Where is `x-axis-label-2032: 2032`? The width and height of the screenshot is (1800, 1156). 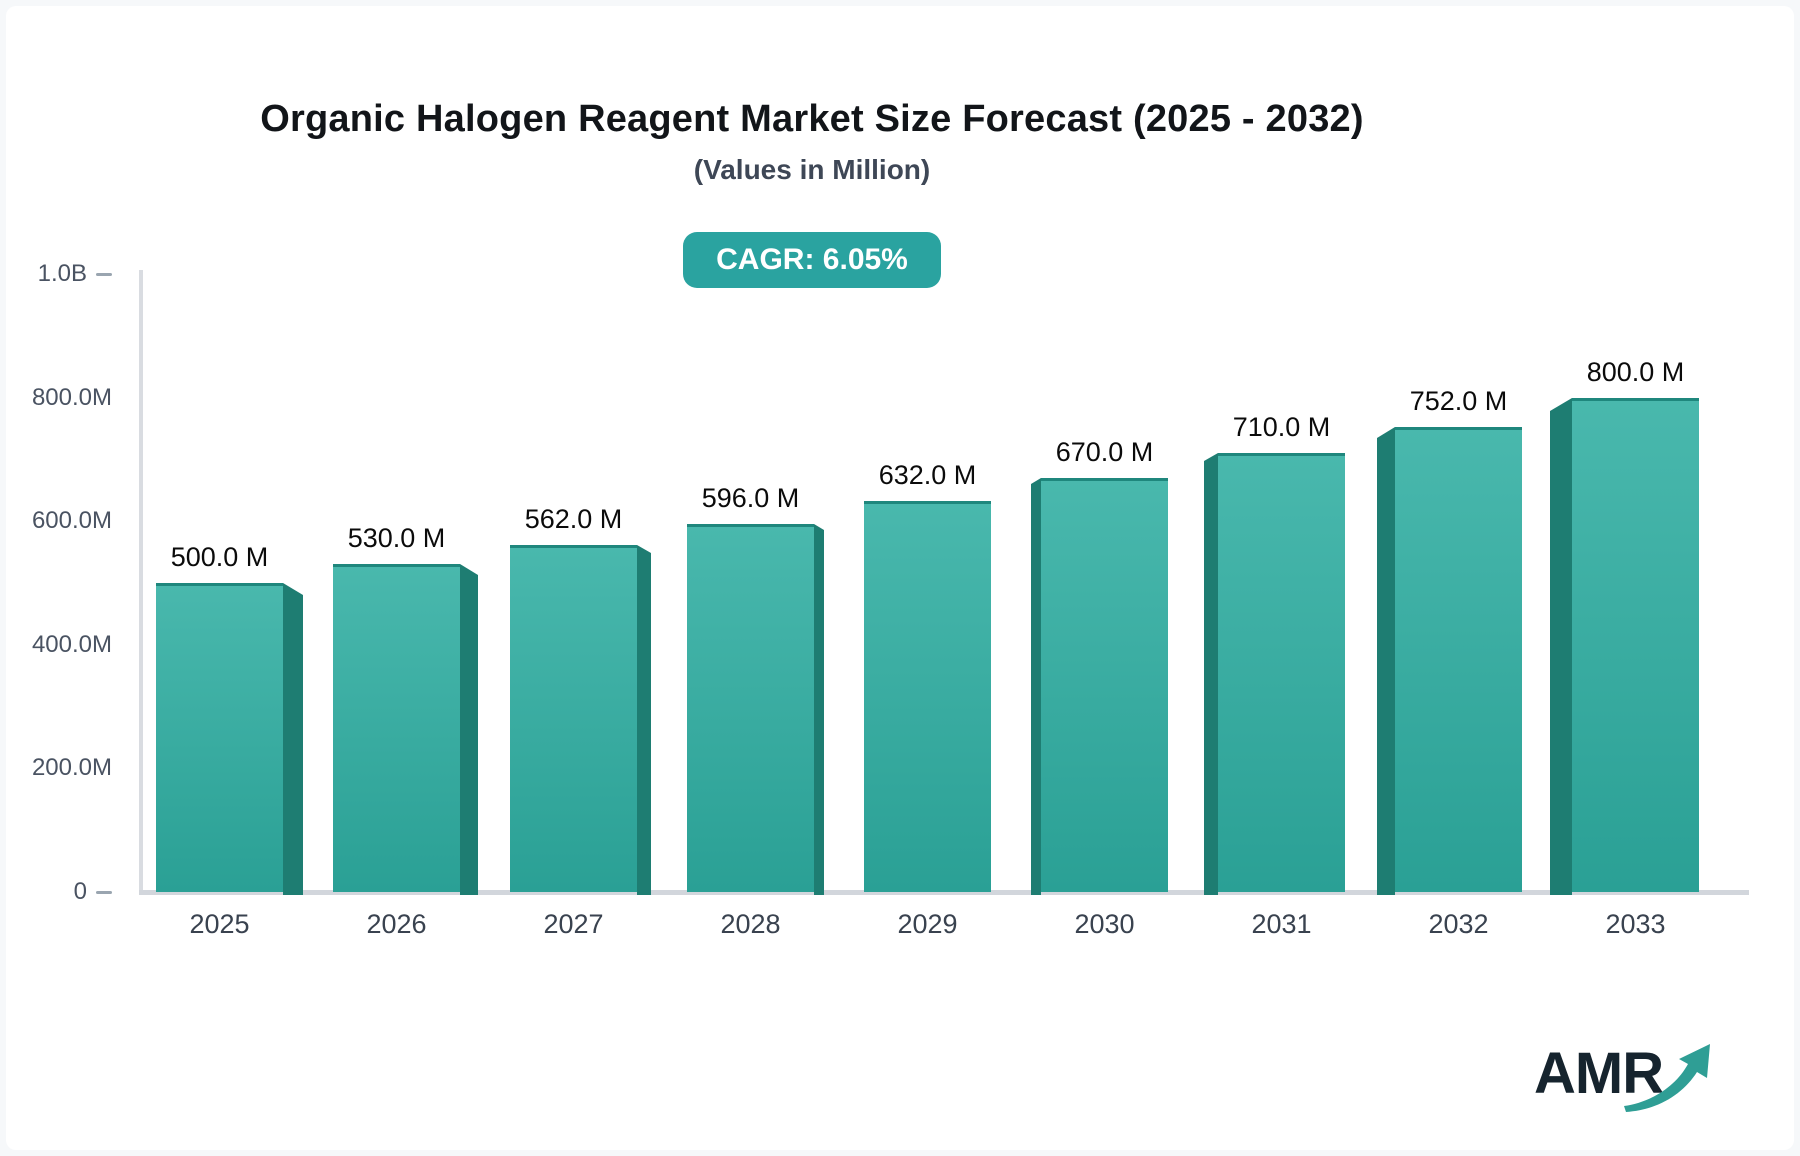
x-axis-label-2032: 2032 is located at coordinates (1458, 924).